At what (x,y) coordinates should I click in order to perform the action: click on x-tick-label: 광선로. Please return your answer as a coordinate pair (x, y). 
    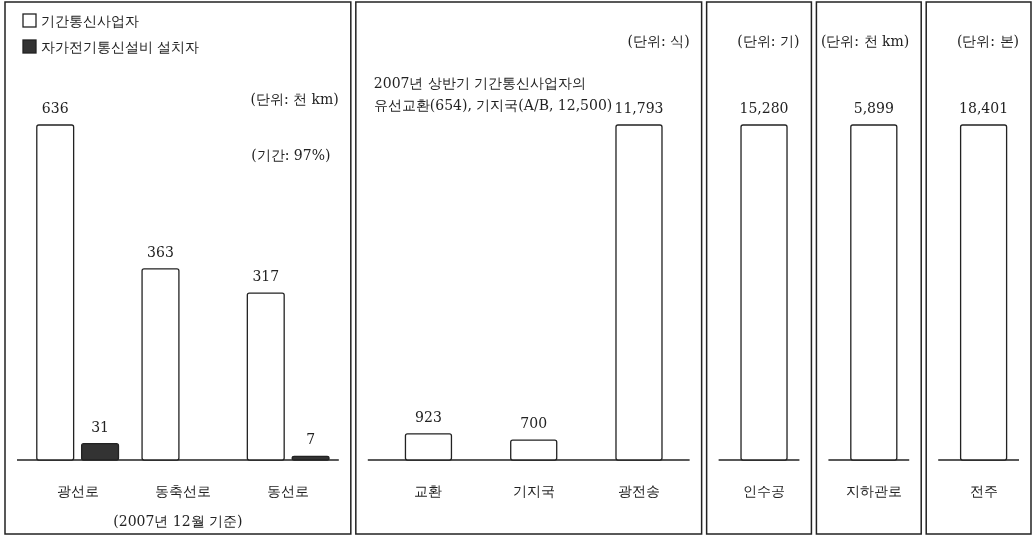
    Looking at the image, I should click on (77, 491).